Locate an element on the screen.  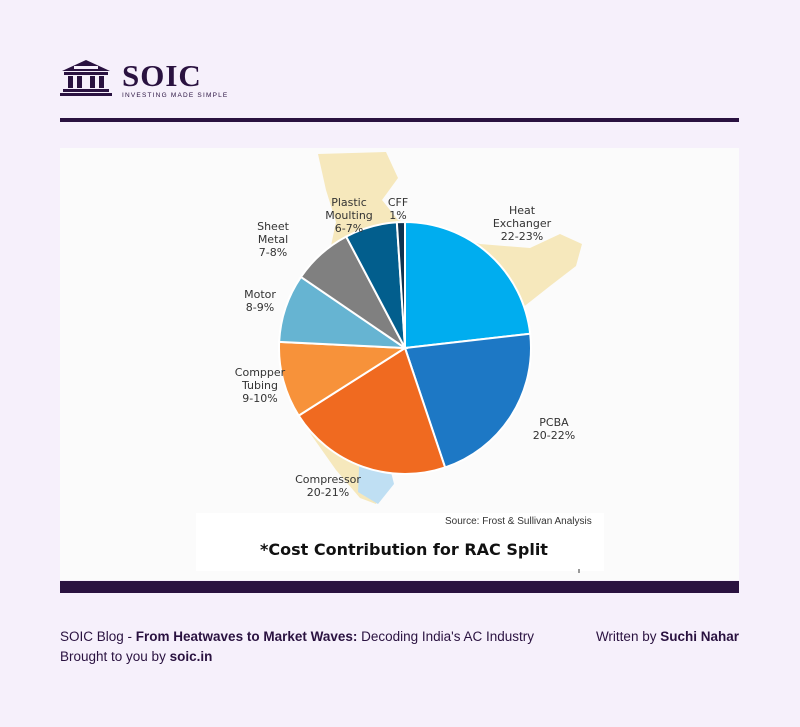
slice-compressor is located at coordinates (372, 410).